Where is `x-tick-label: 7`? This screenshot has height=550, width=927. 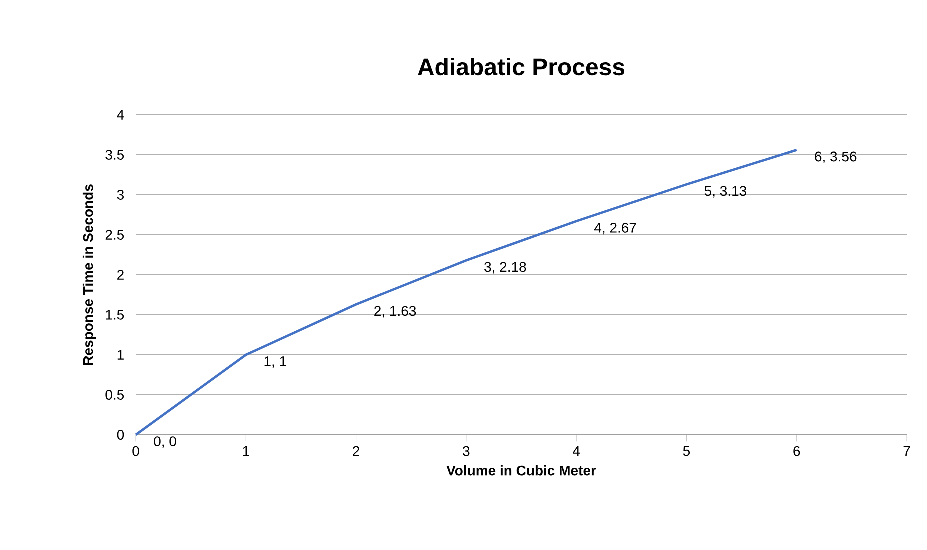
x-tick-label: 7 is located at coordinates (907, 451).